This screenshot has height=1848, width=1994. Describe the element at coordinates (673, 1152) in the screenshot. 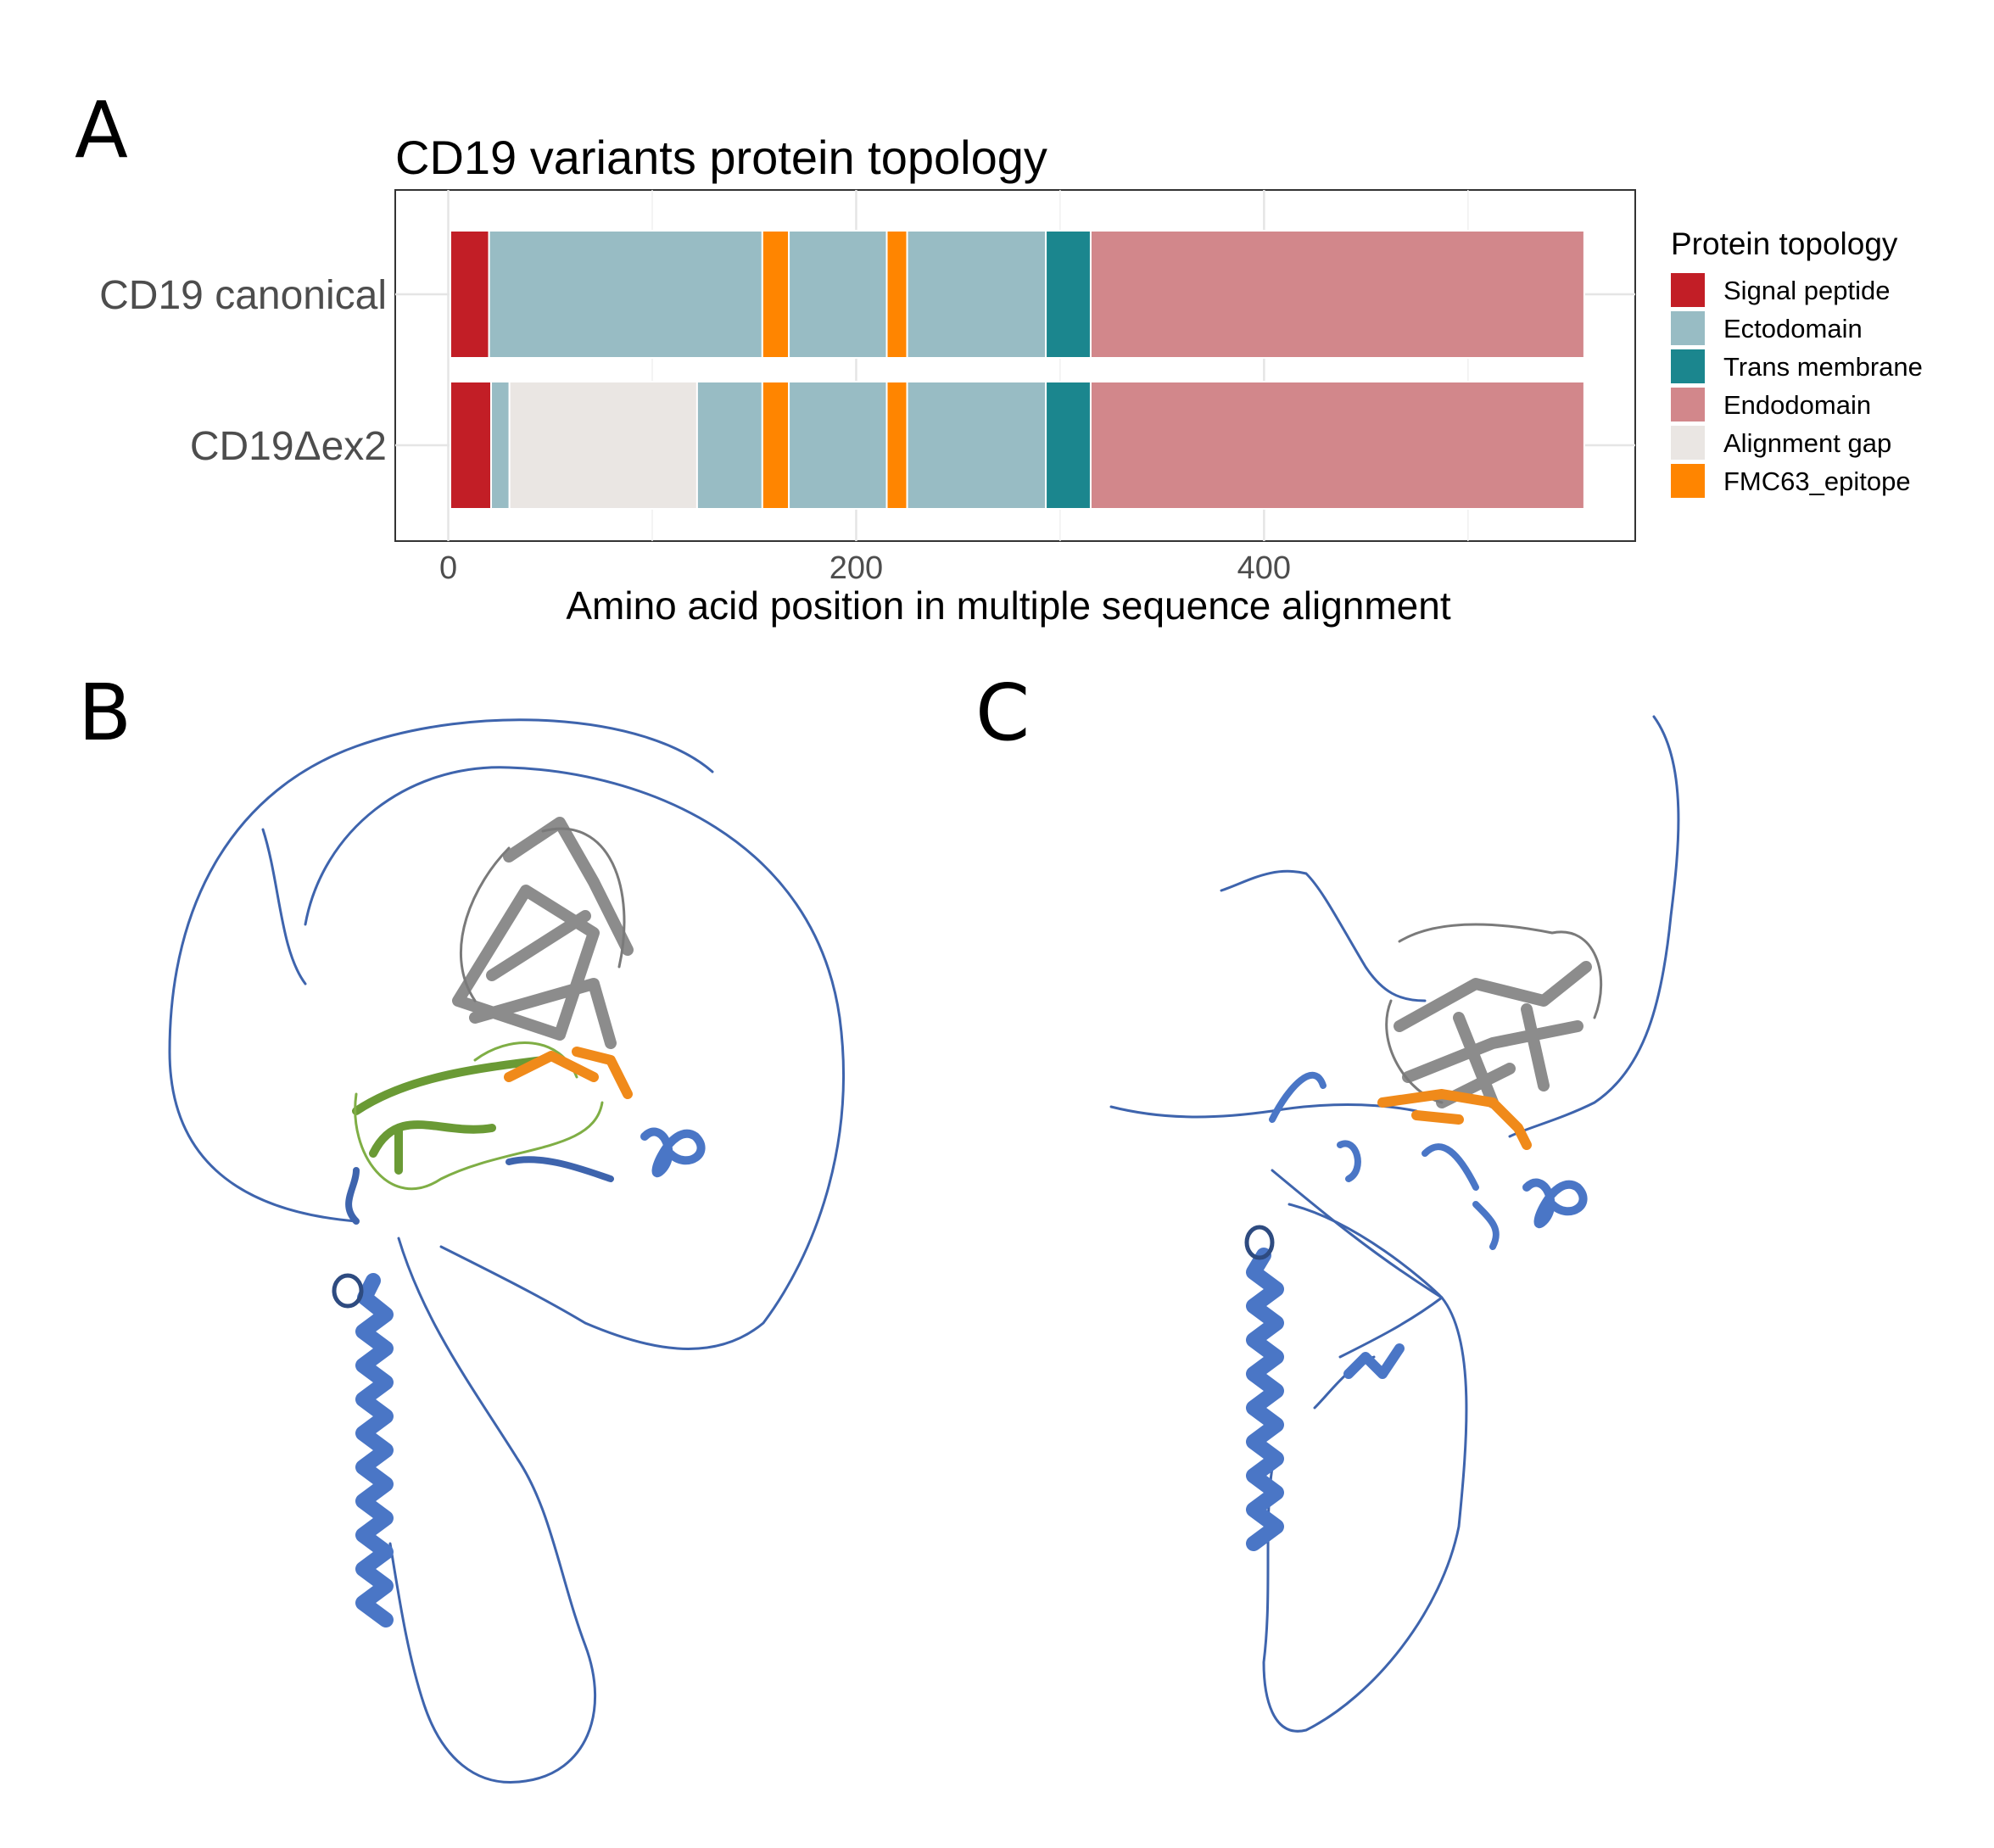

I see `domain-helix-b` at that location.